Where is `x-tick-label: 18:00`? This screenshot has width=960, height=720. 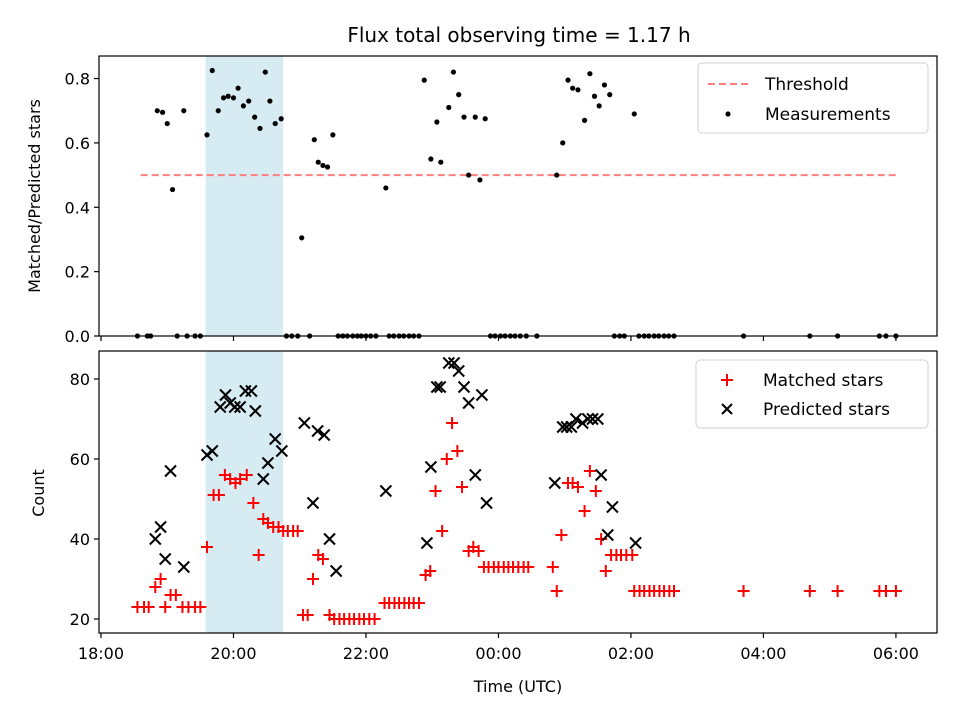 x-tick-label: 18:00 is located at coordinates (101, 653).